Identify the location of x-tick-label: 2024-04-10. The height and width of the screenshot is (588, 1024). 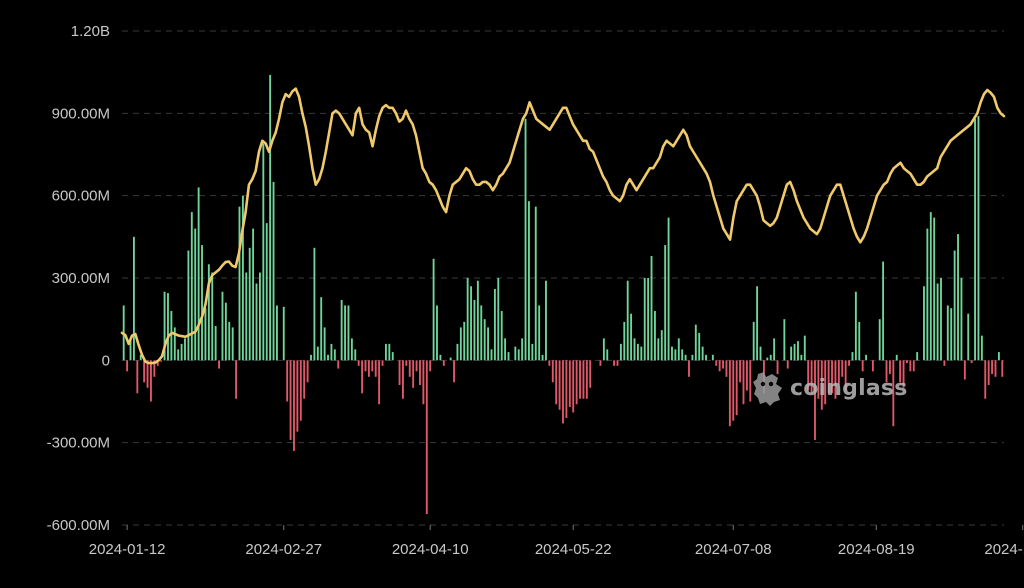
(430, 549).